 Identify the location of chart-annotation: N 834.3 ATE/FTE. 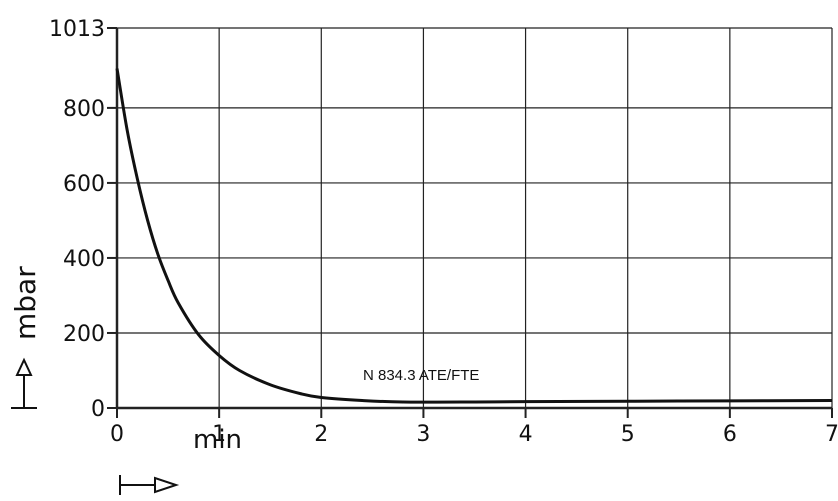
(421, 375).